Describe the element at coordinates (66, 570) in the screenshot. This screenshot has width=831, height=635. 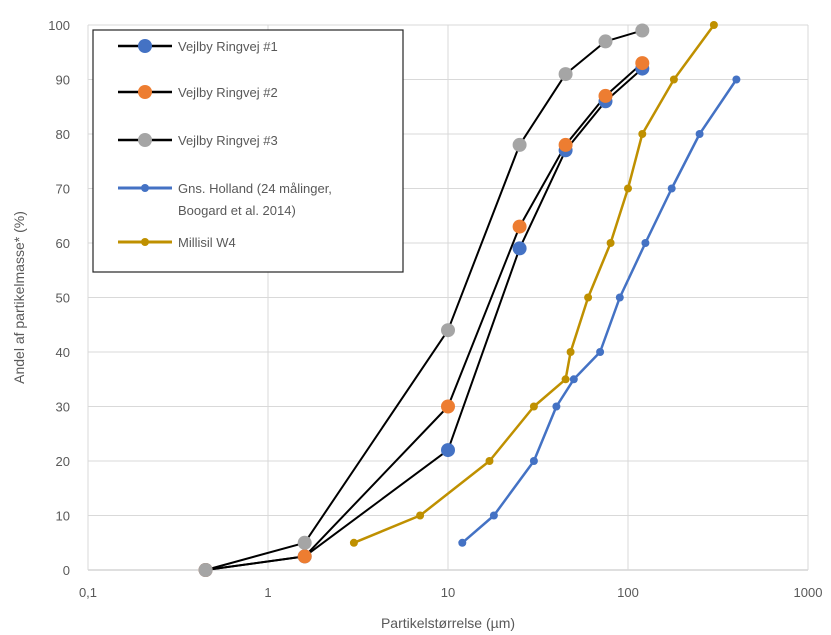
I see `y-tick-label: 0` at that location.